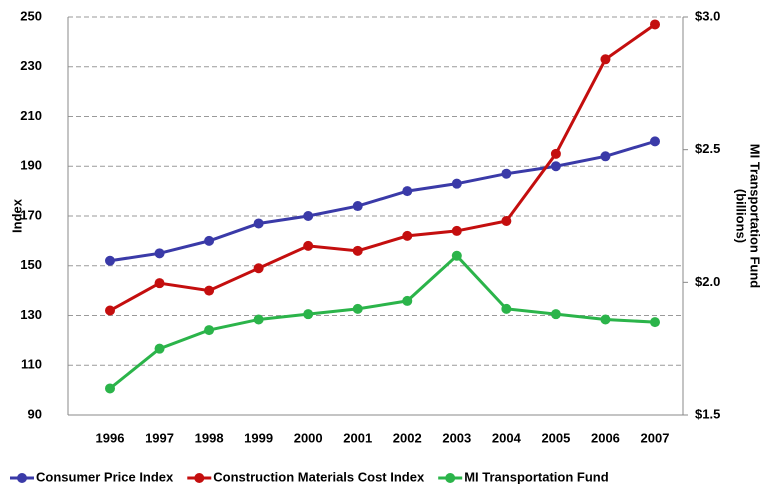 The width and height of the screenshot is (783, 493). What do you see at coordinates (31, 115) in the screenshot?
I see `y-tick-label: 210` at bounding box center [31, 115].